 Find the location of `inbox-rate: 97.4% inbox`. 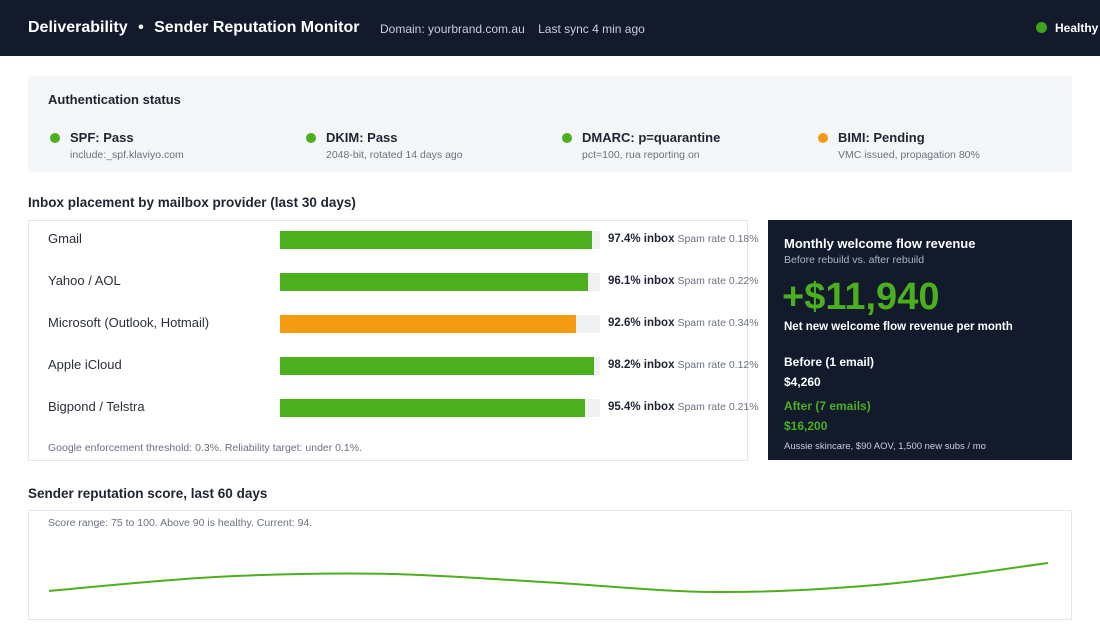

inbox-rate: 97.4% inbox is located at coordinates (641, 239).